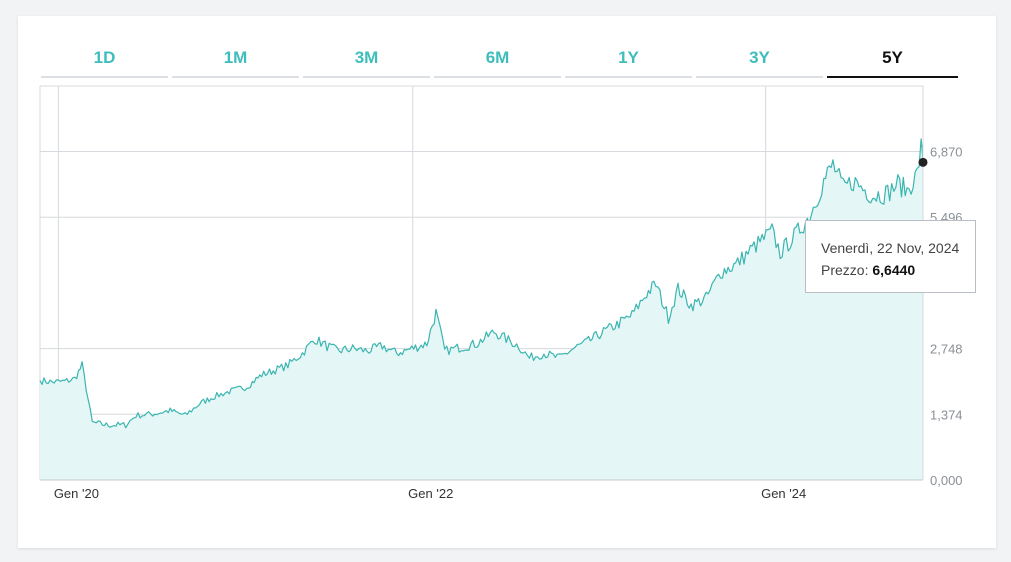  Describe the element at coordinates (946, 152) in the screenshot. I see `y-tick-label: 6,870` at that location.